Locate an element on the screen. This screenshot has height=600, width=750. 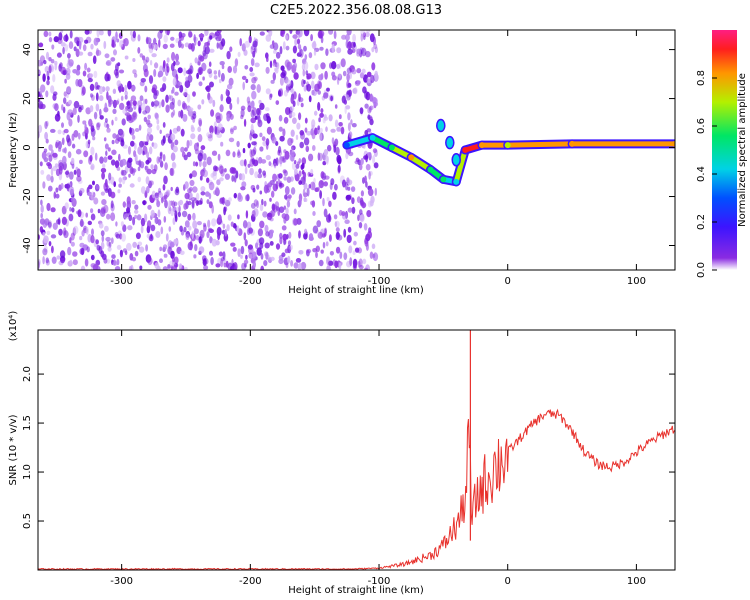
colorbar-tick-label: 0.8 is located at coordinates (701, 78).